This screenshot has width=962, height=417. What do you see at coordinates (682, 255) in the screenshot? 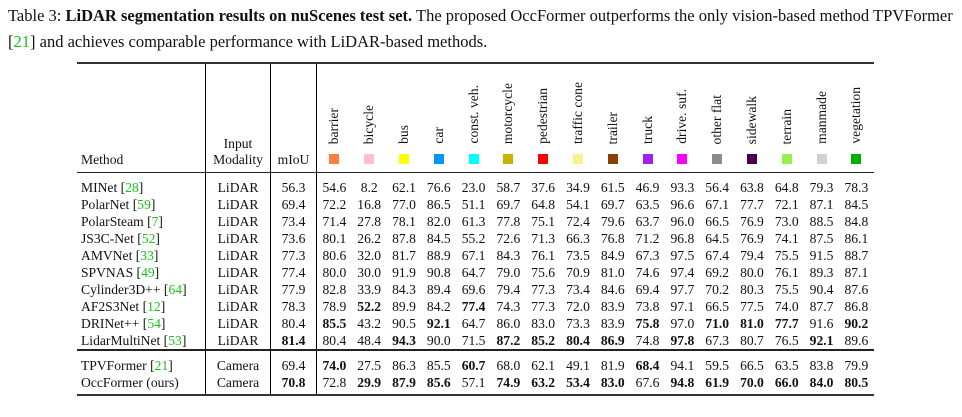
I see `class-iou-cell: 97.5` at bounding box center [682, 255].